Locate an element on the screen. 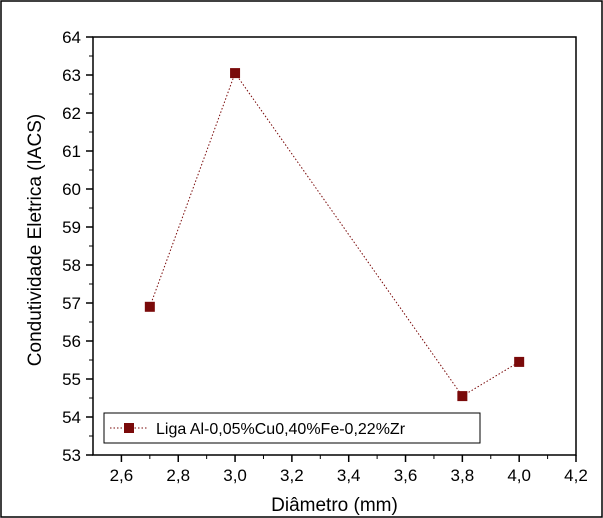 The image size is (603, 518). x-tick-label: 3,2 is located at coordinates (292, 475).